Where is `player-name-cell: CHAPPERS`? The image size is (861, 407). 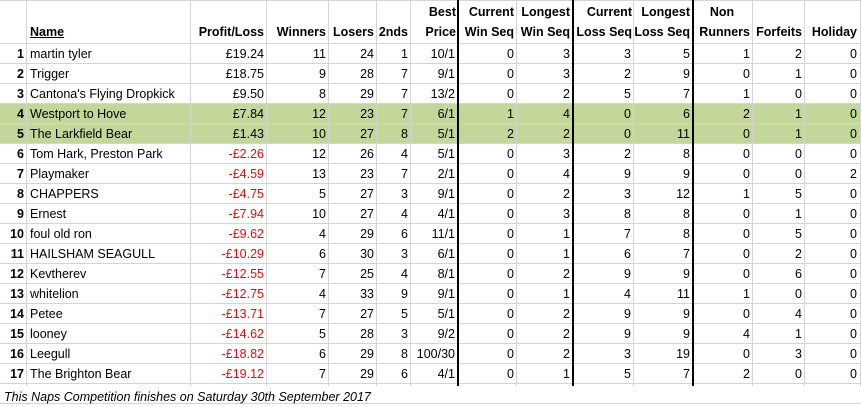 player-name-cell: CHAPPERS is located at coordinates (64, 194).